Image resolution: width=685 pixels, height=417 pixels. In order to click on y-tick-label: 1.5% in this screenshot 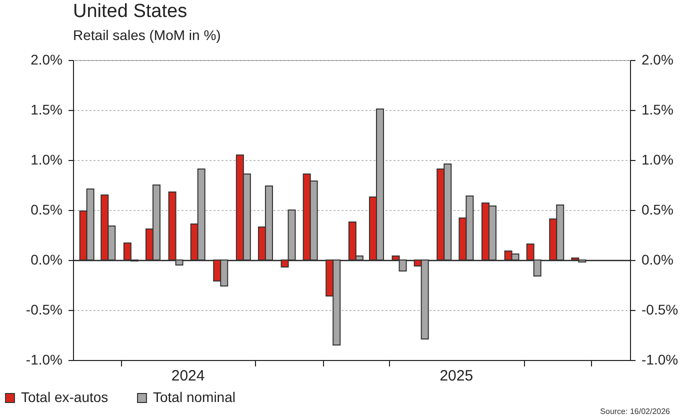, I will do `click(46, 110)`.